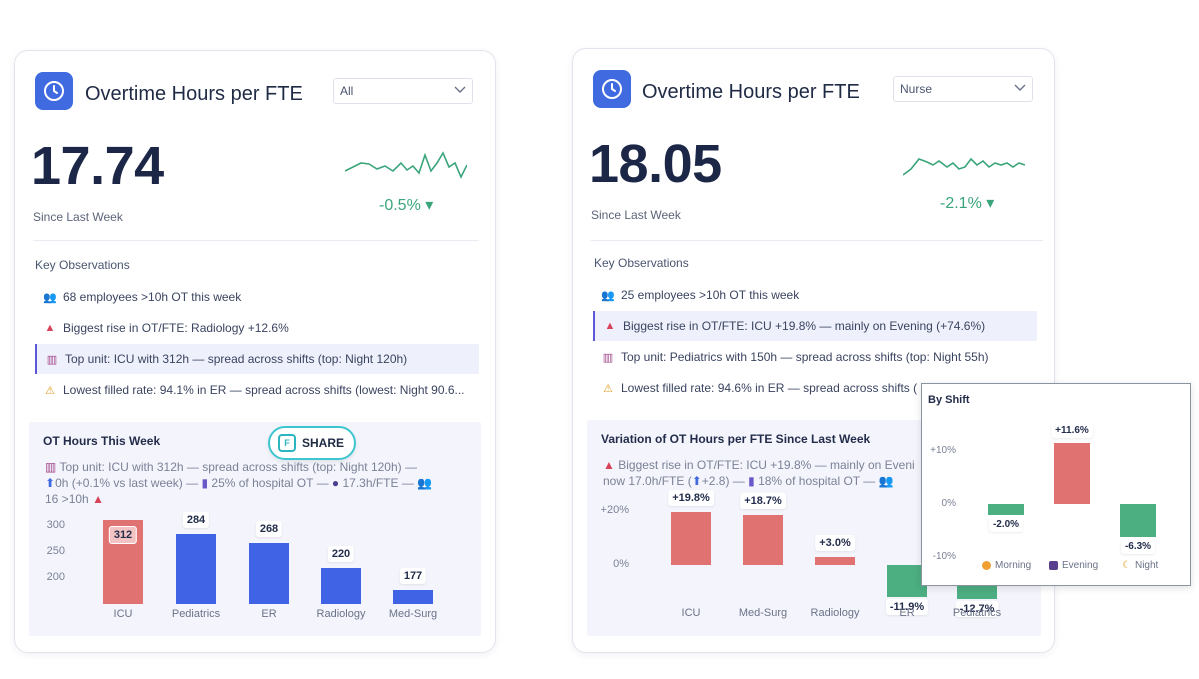 The image size is (1199, 679). What do you see at coordinates (614, 510) in the screenshot?
I see `y-tick-label: +20%` at bounding box center [614, 510].